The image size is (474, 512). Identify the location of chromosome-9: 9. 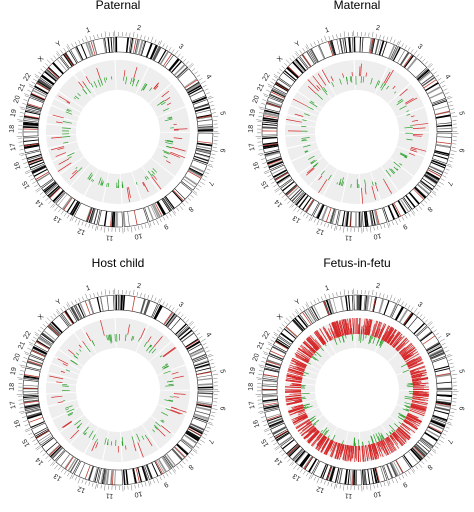
(153, 198).